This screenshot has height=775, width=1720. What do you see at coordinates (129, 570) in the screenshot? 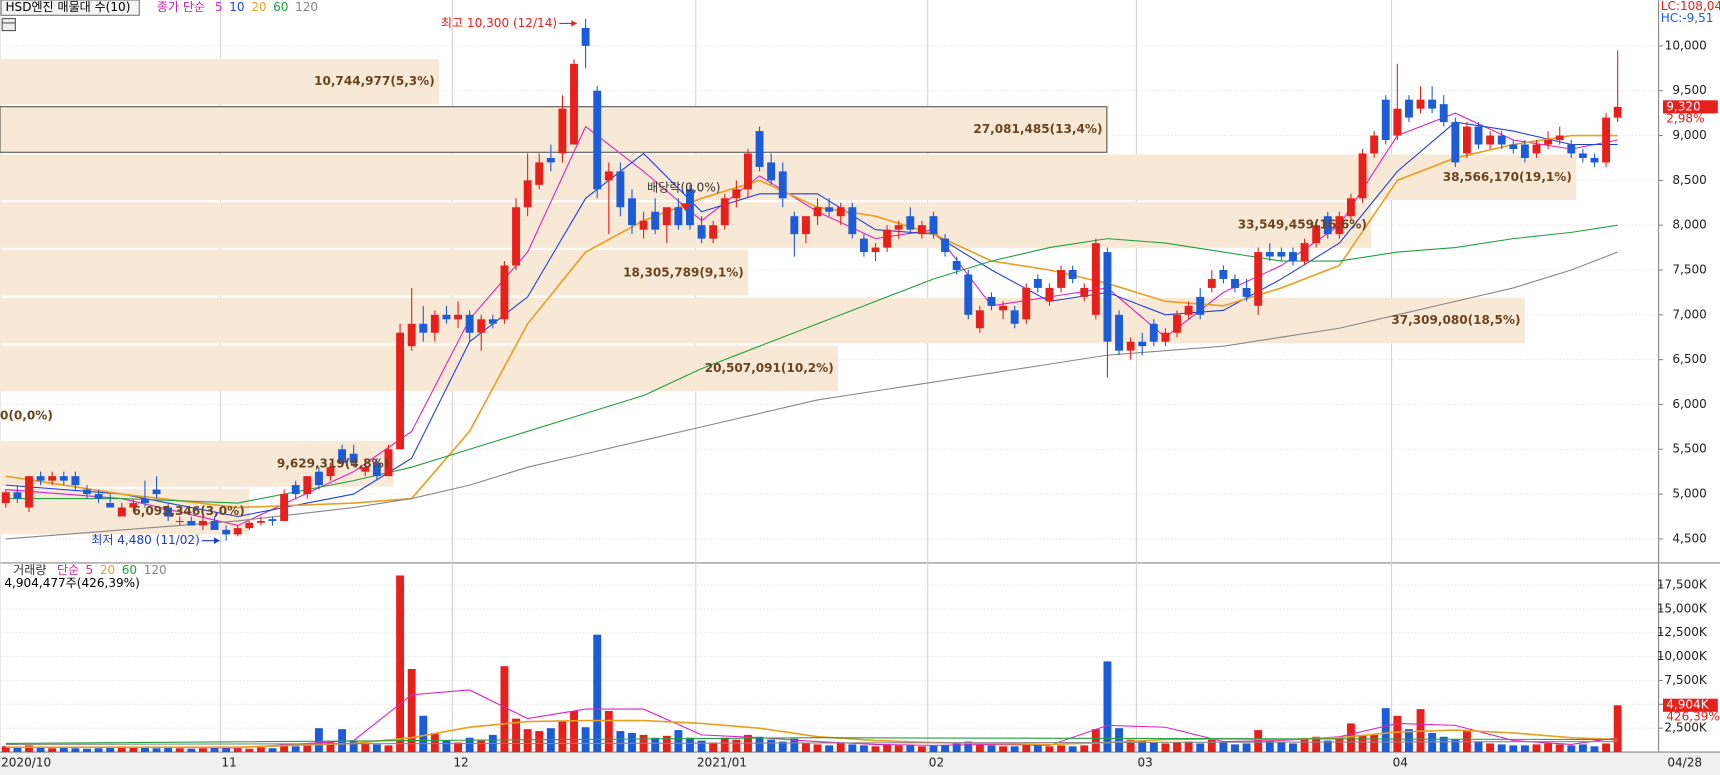
I see `volume-ma-legend-entry: 60` at bounding box center [129, 570].